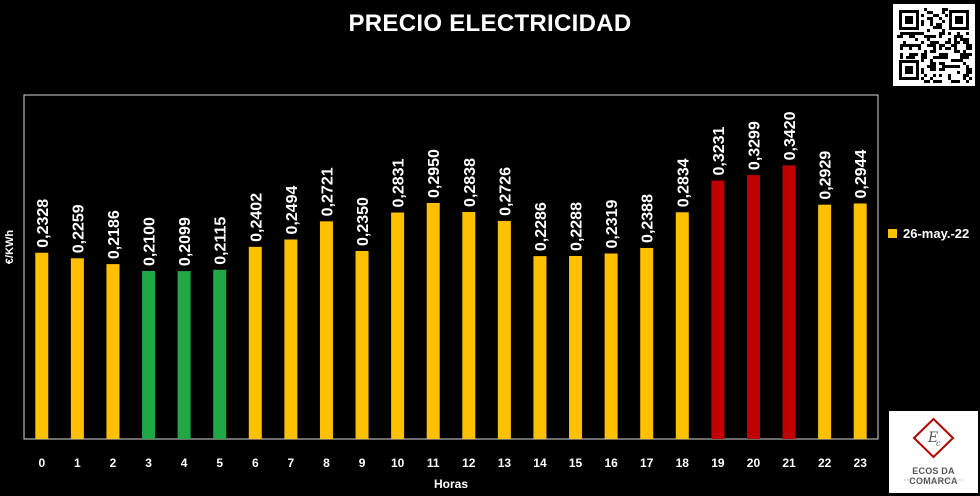 The image size is (980, 496). Describe the element at coordinates (790, 135) in the screenshot. I see `data-label-hour-21: 0,3420` at that location.